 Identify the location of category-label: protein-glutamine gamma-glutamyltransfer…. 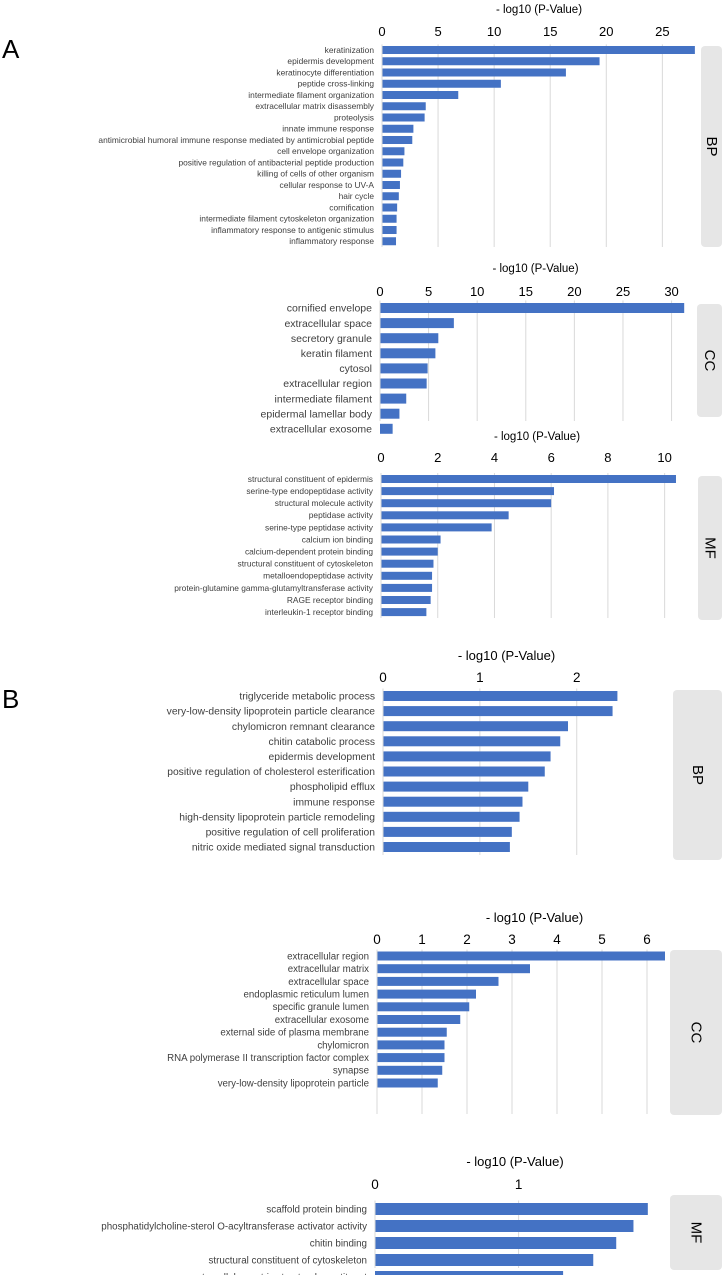
(274, 588).